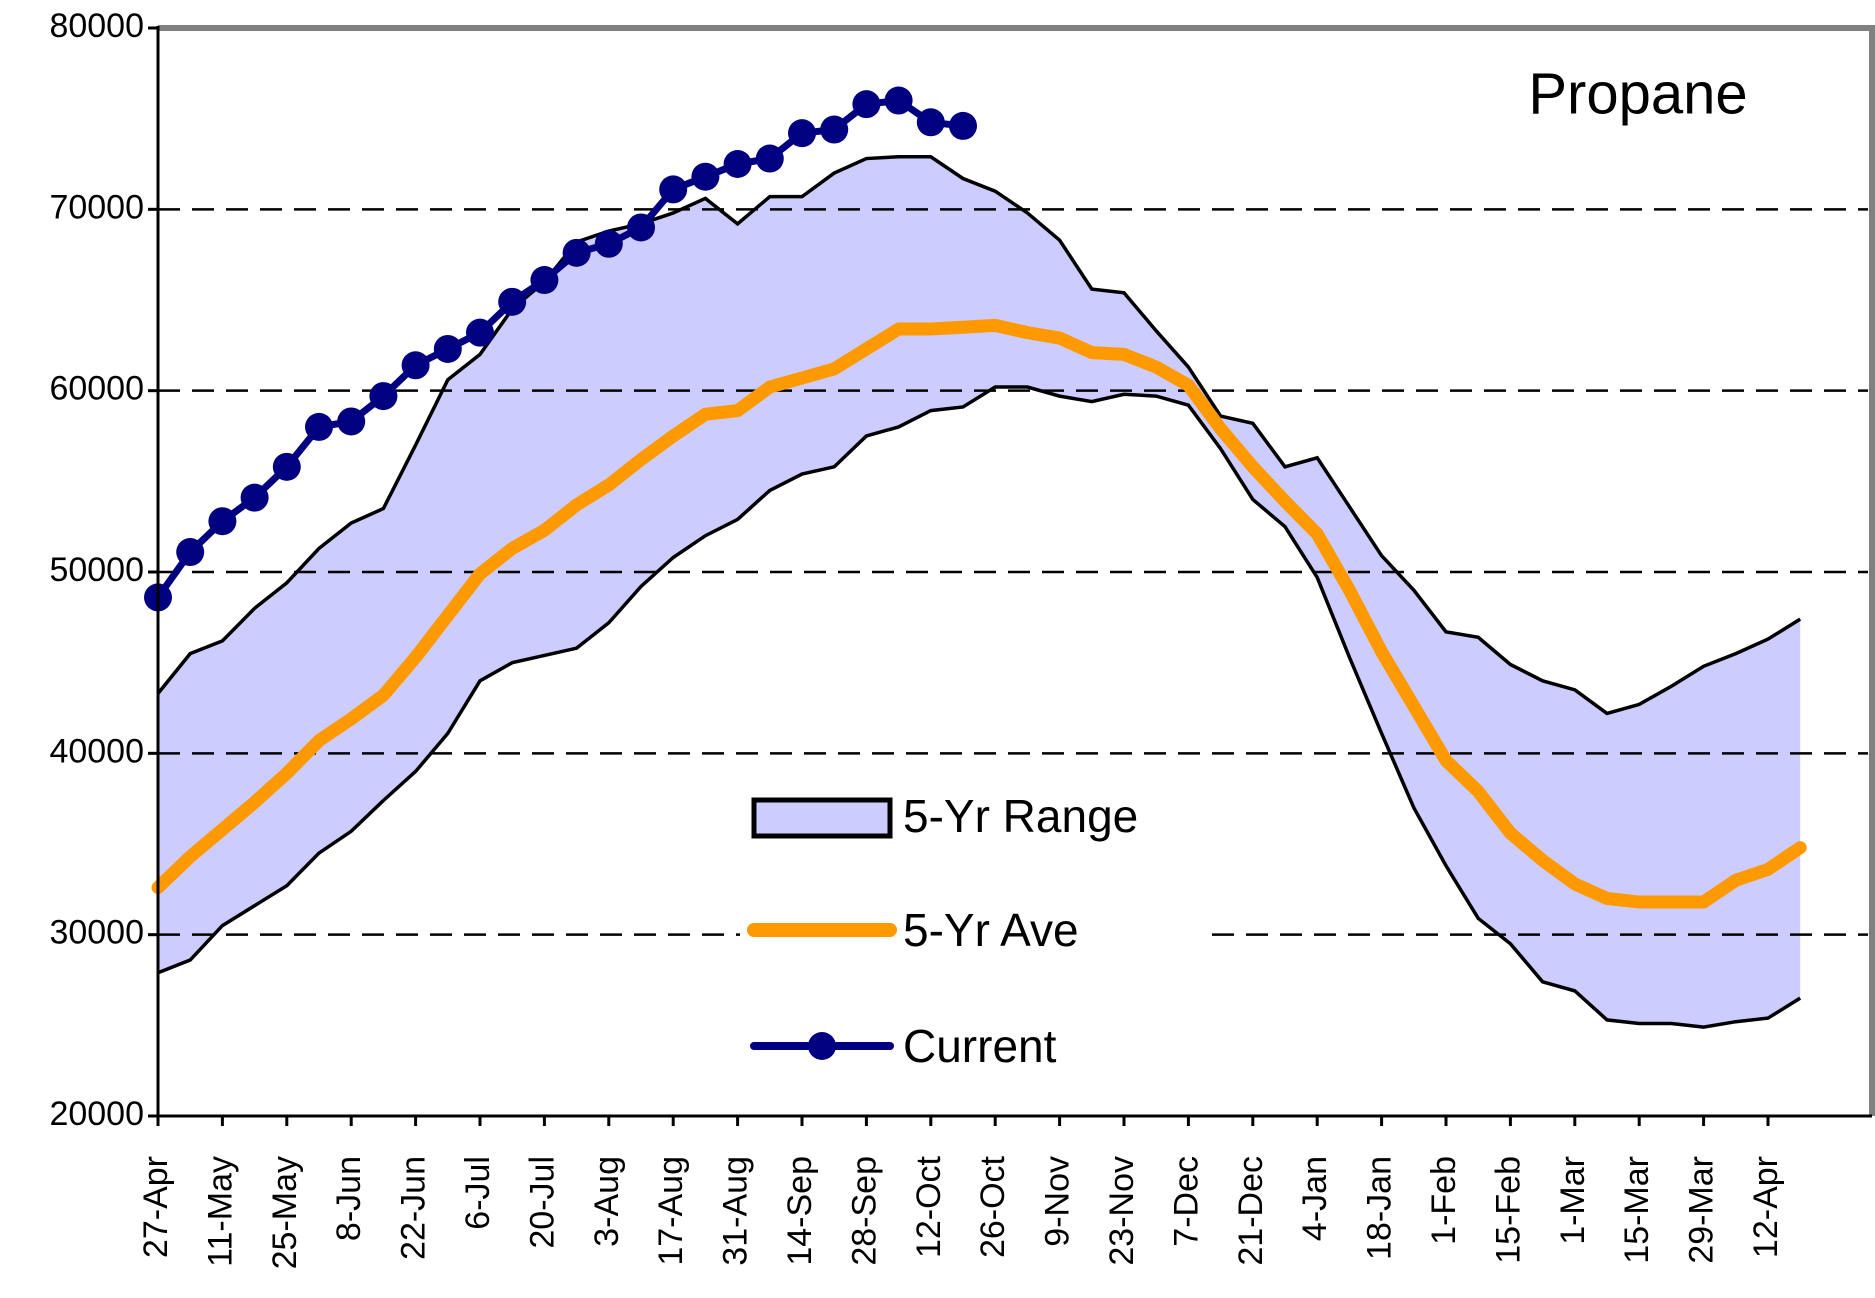  I want to click on x-tick-label: 29-Mar, so click(1702, 1210).